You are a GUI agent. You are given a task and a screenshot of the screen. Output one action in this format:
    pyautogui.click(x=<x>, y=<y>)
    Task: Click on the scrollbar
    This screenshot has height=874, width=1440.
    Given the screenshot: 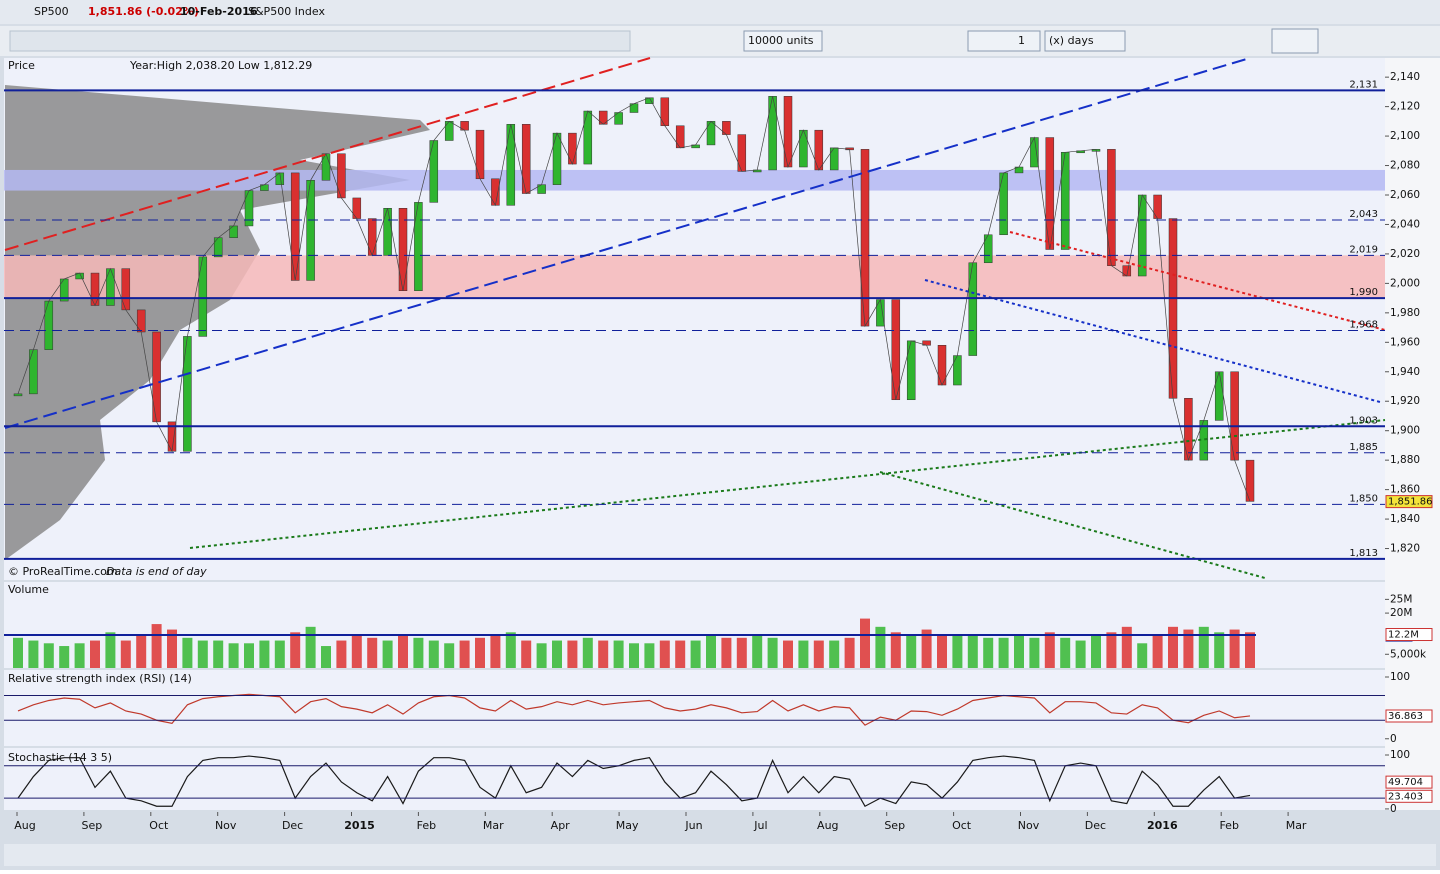 What is the action you would take?
    pyautogui.click(x=720, y=855)
    